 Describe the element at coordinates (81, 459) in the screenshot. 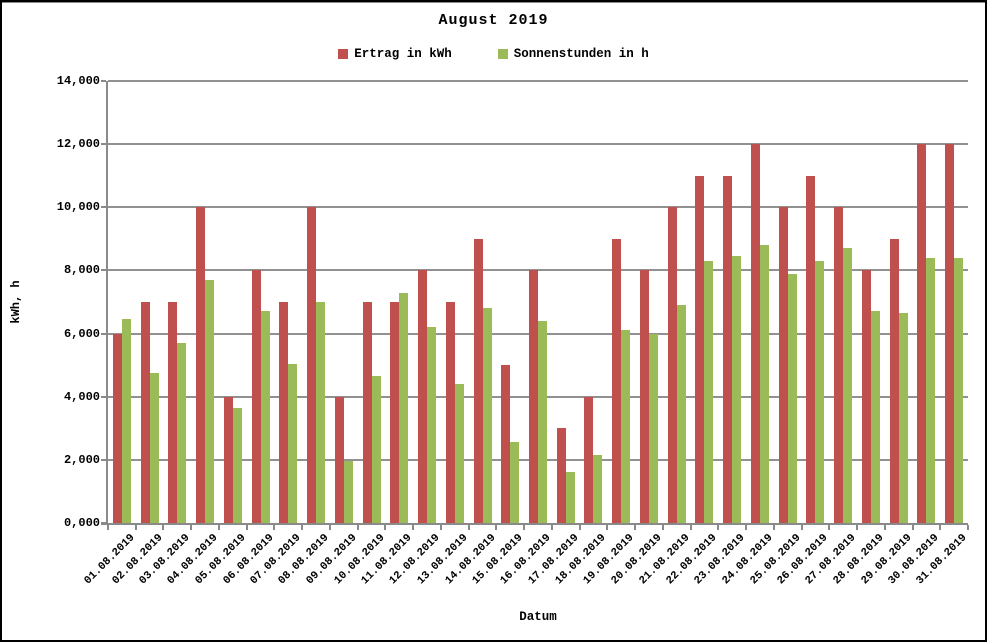

I see `y-tick-label: 2,000` at that location.